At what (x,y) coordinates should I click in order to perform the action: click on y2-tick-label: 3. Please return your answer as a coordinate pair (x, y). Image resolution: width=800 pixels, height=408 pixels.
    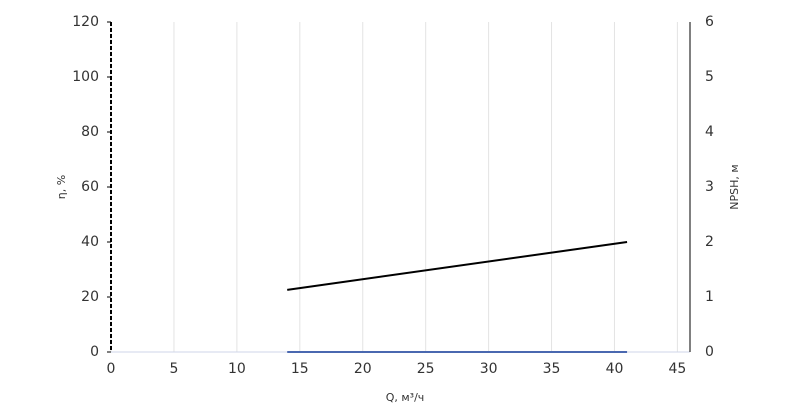
    Looking at the image, I should click on (709, 187).